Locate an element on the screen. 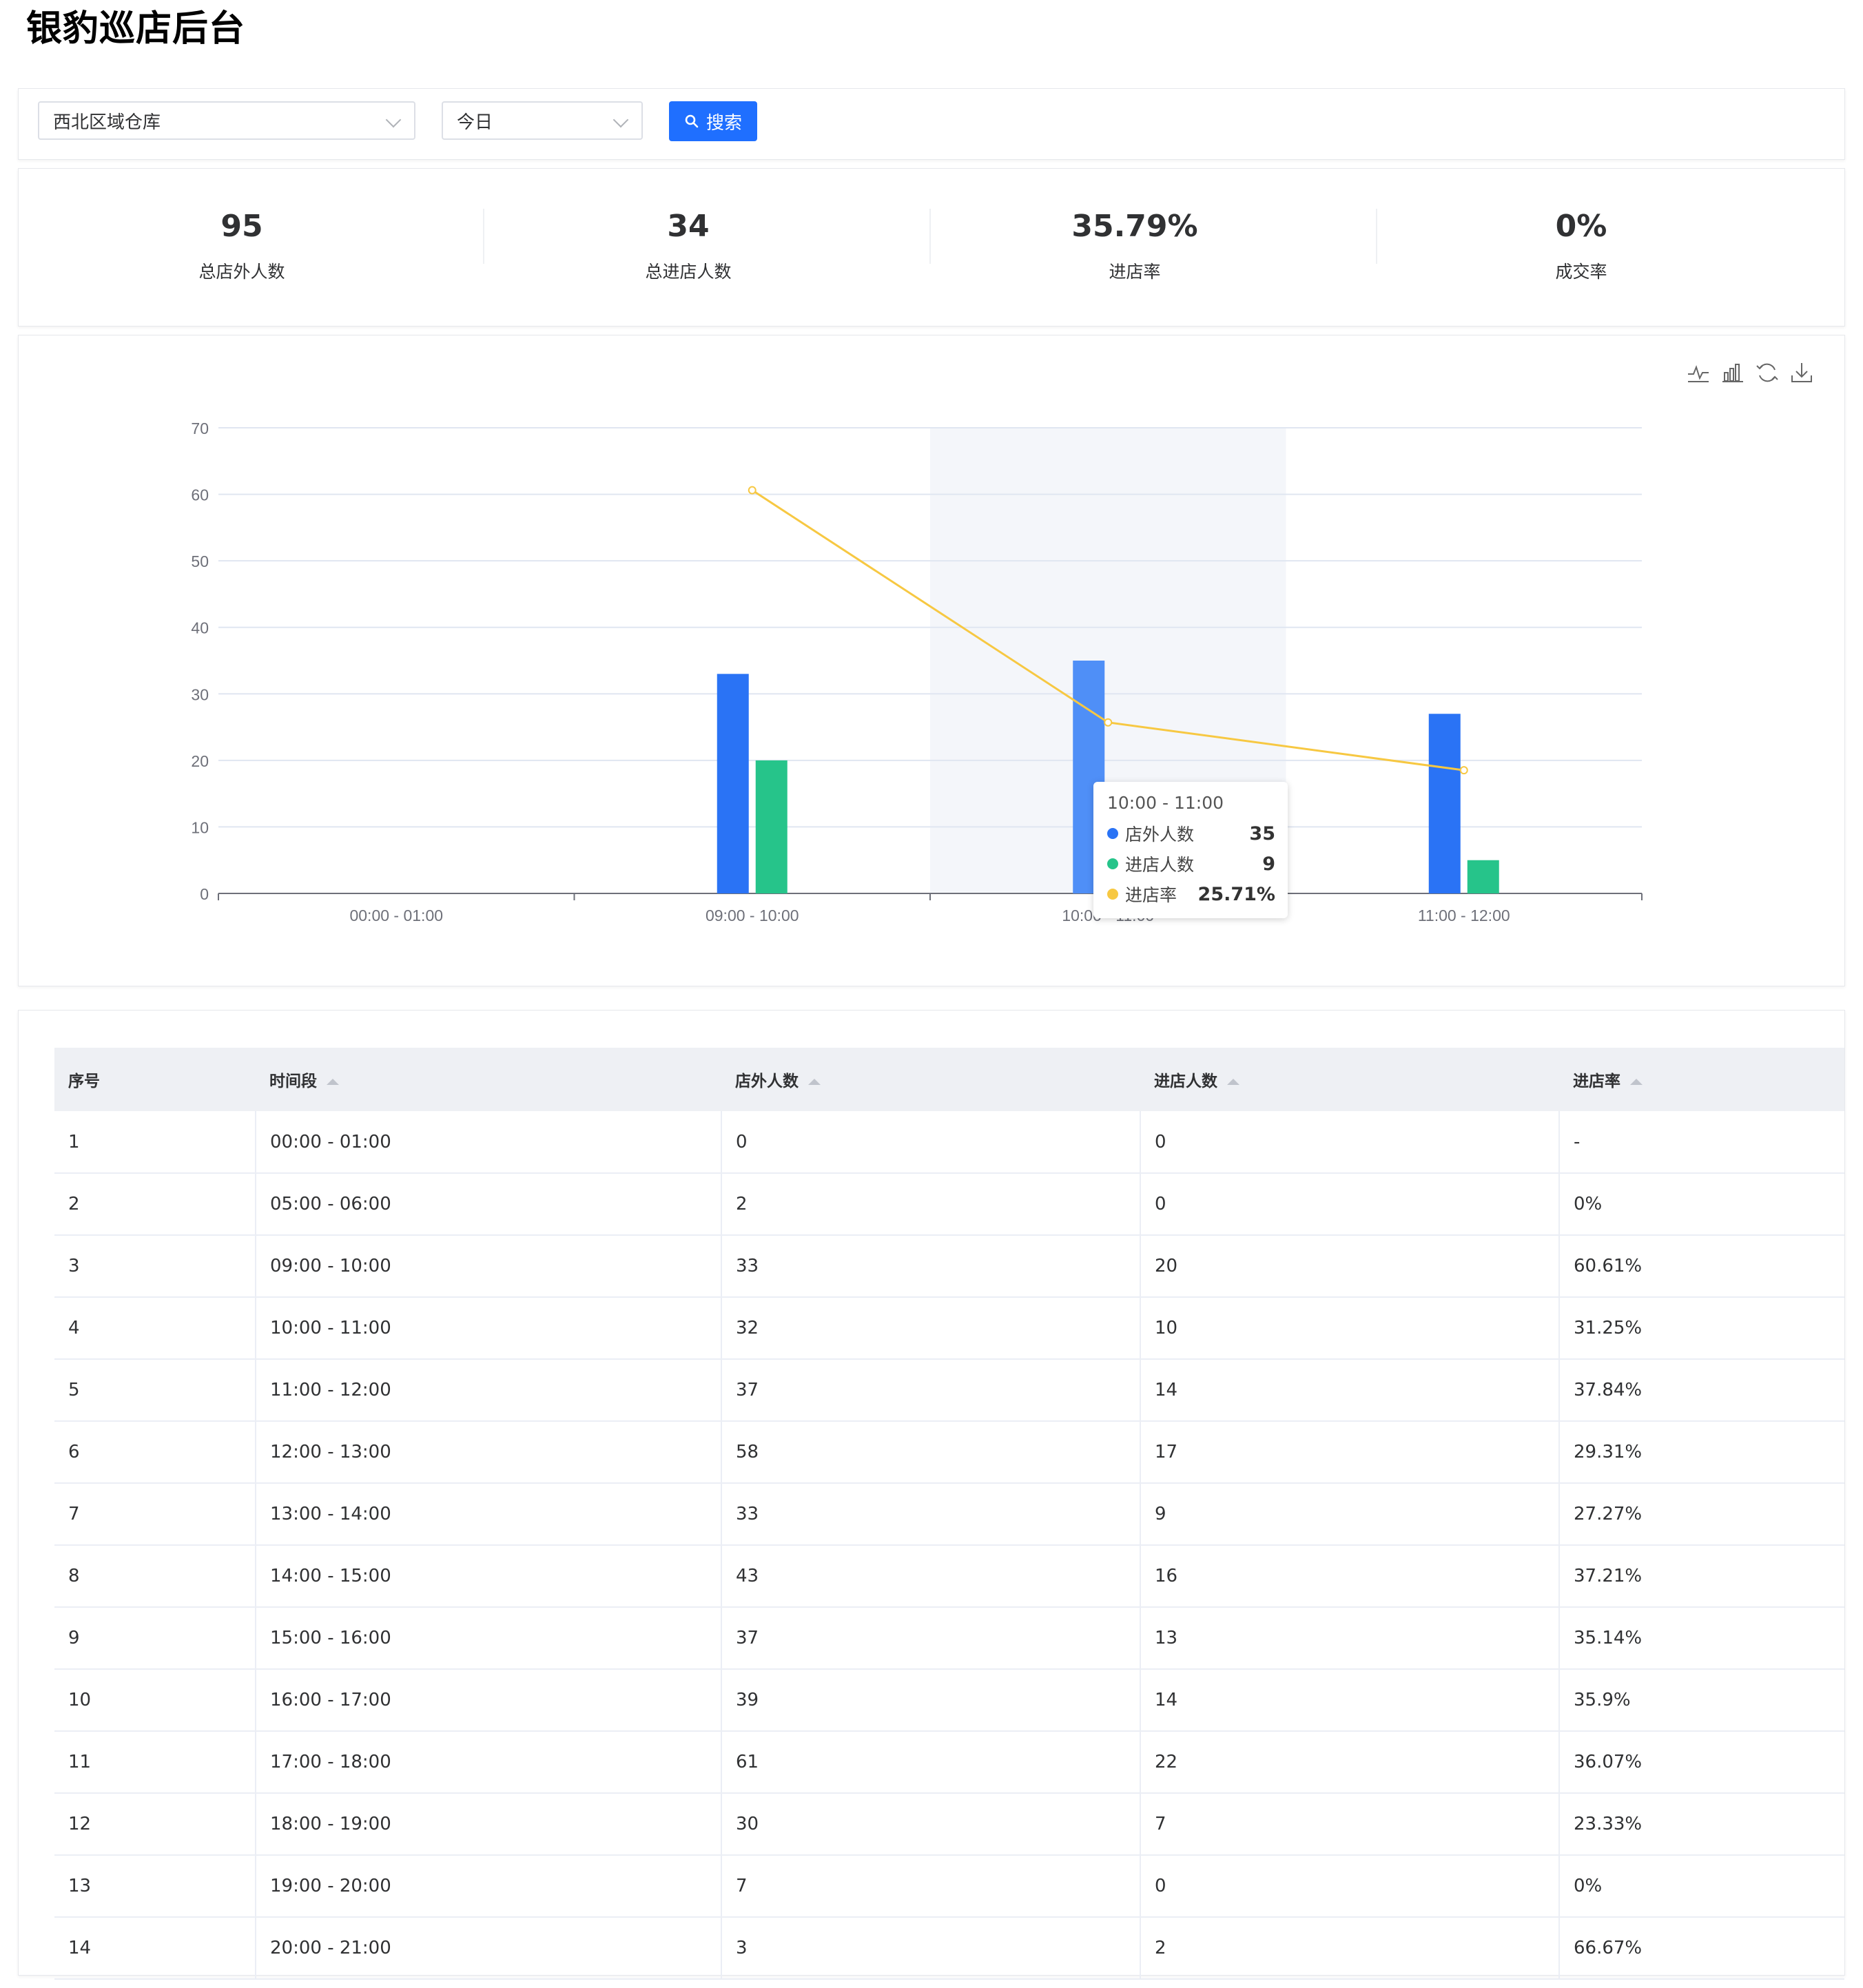 This screenshot has width=1863, height=1988. cell-time: 05:00 - 06:00 is located at coordinates (488, 1204).